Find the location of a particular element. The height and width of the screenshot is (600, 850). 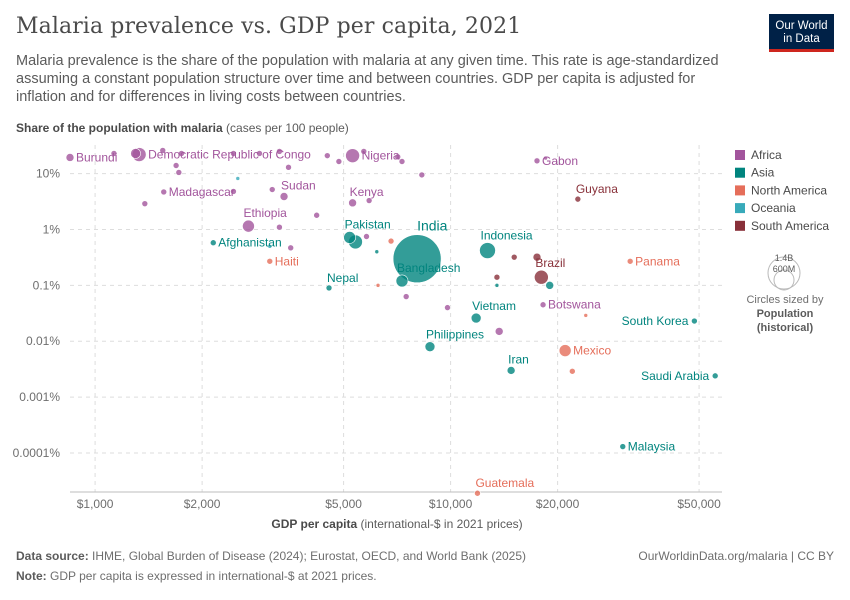

point-label: Malaysia is located at coordinates (652, 447).